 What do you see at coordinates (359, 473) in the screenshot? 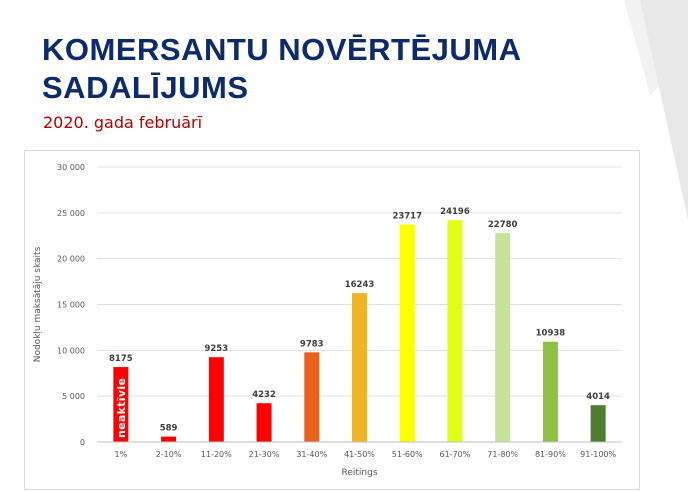
I see `x-axis-title: Reitings` at bounding box center [359, 473].